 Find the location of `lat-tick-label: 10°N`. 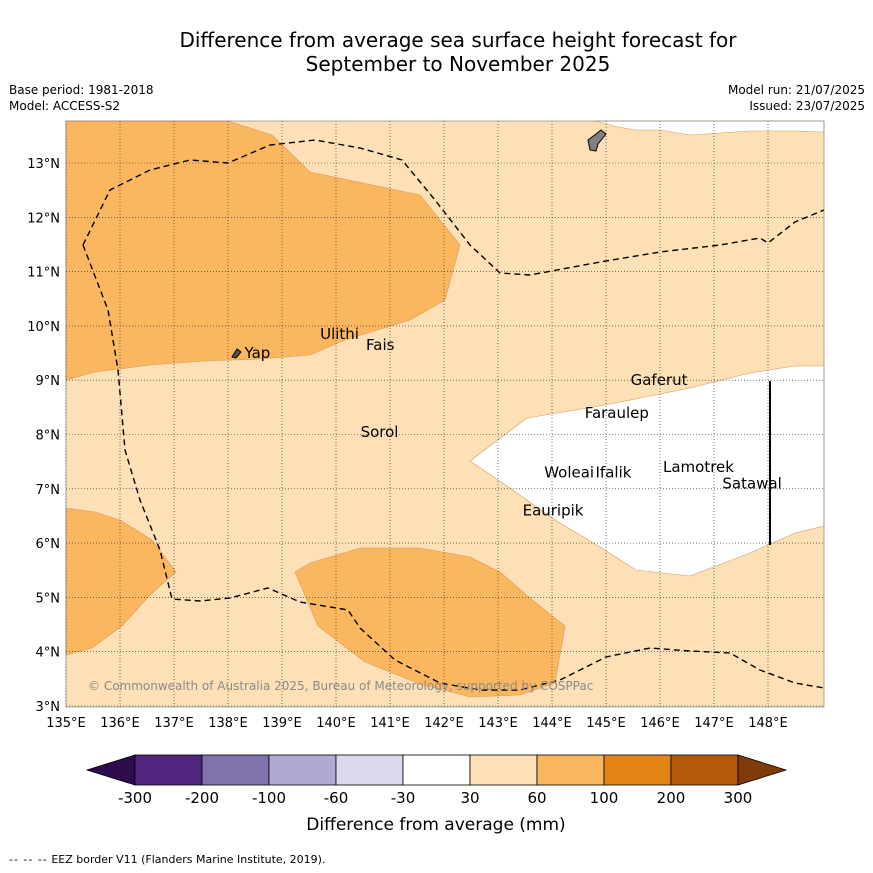

lat-tick-label: 10°N is located at coordinates (43, 327).